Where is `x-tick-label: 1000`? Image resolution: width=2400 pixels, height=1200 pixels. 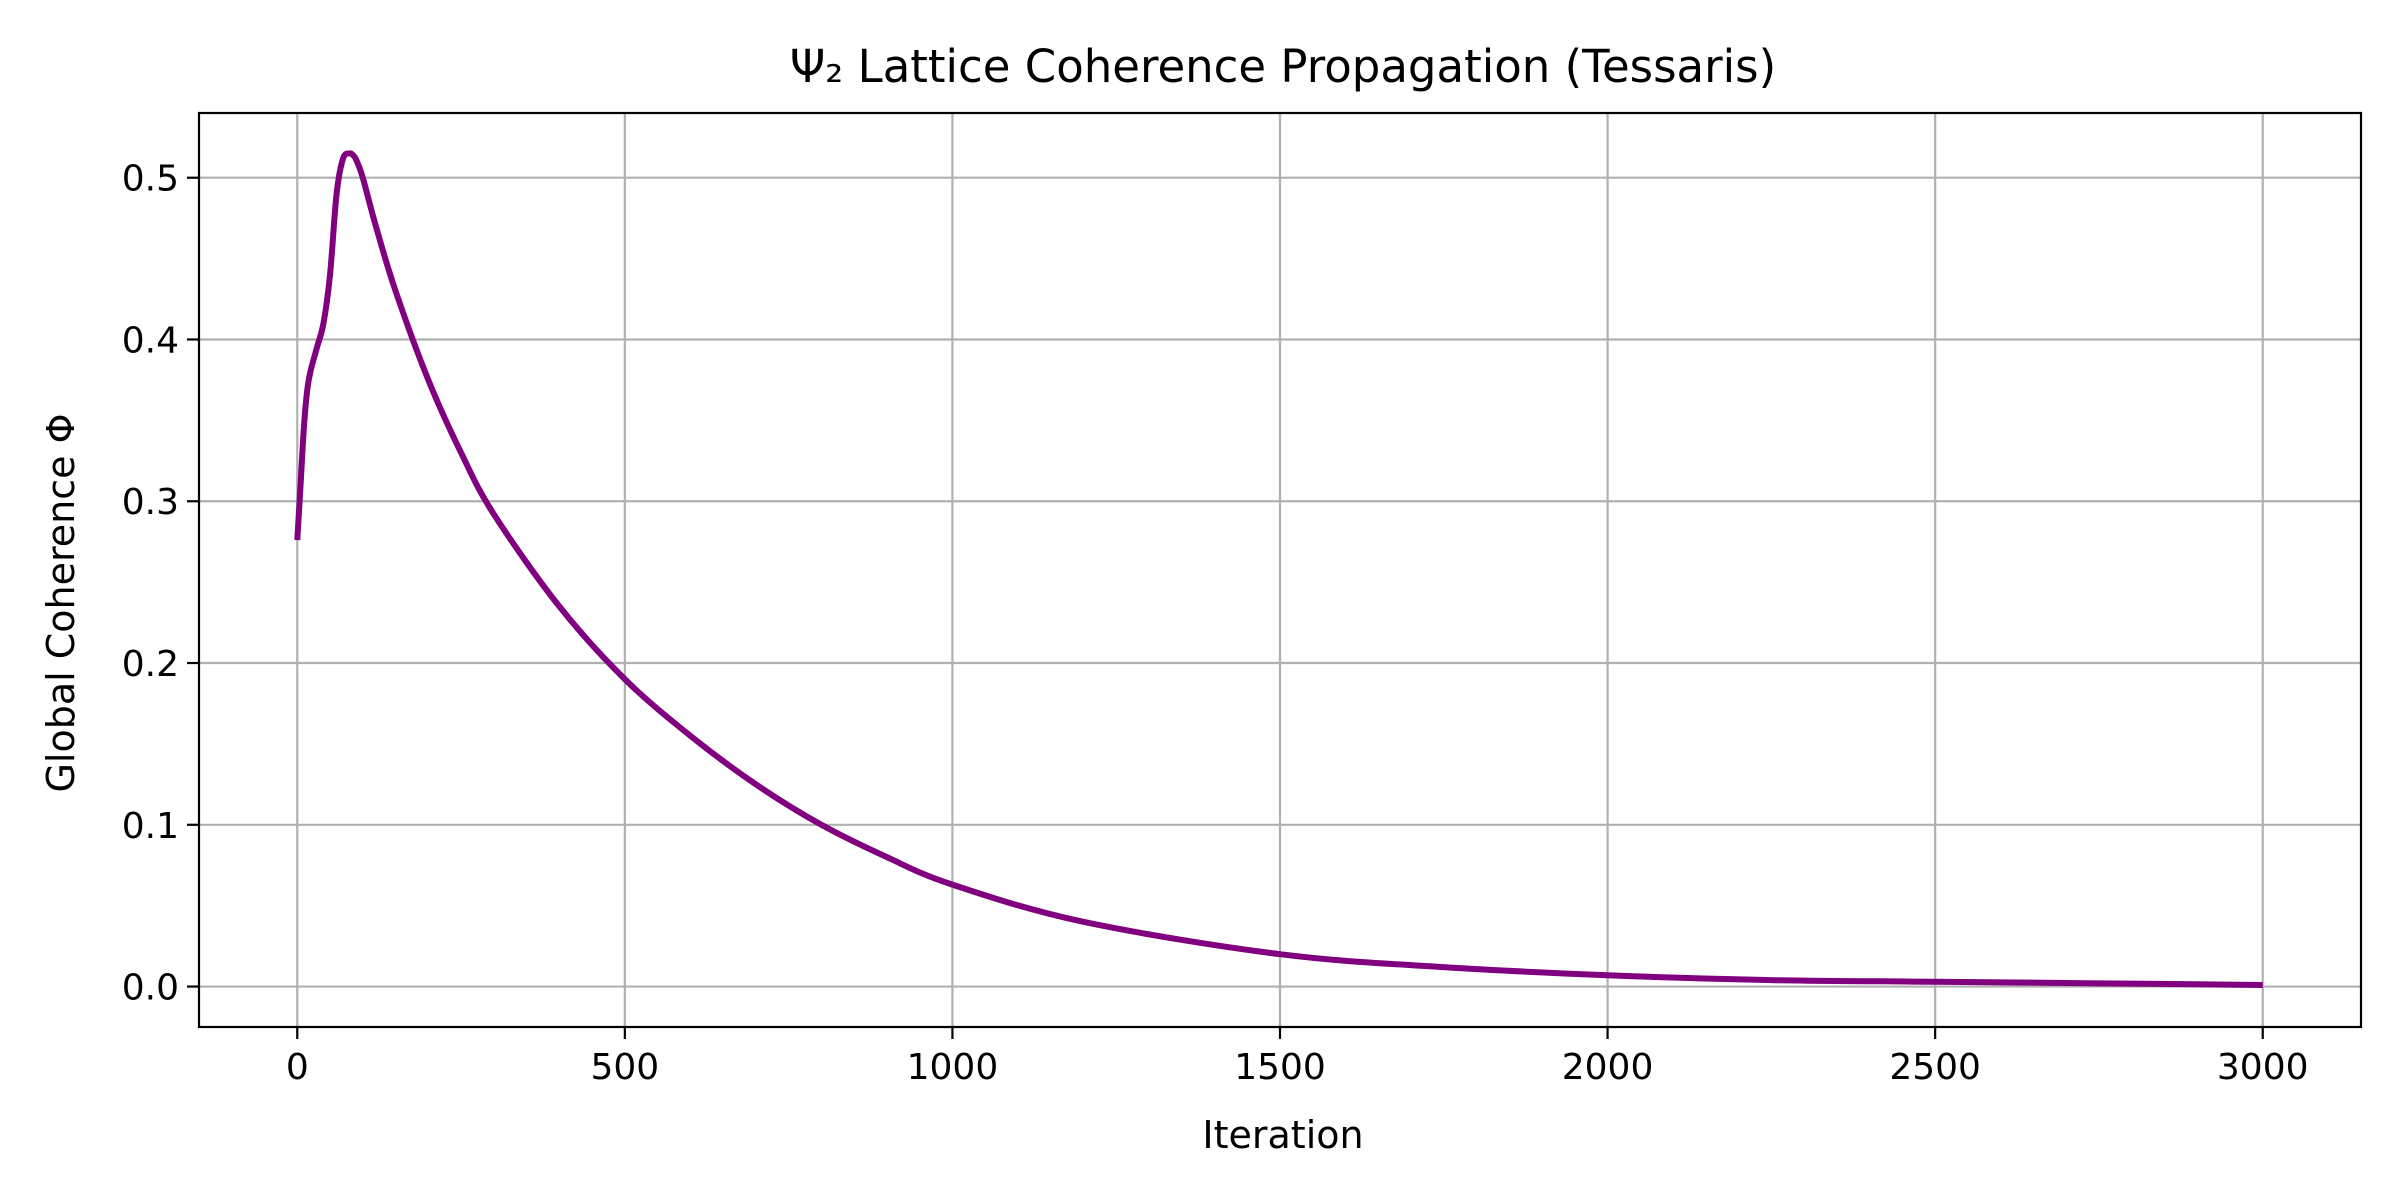 x-tick-label: 1000 is located at coordinates (953, 1067).